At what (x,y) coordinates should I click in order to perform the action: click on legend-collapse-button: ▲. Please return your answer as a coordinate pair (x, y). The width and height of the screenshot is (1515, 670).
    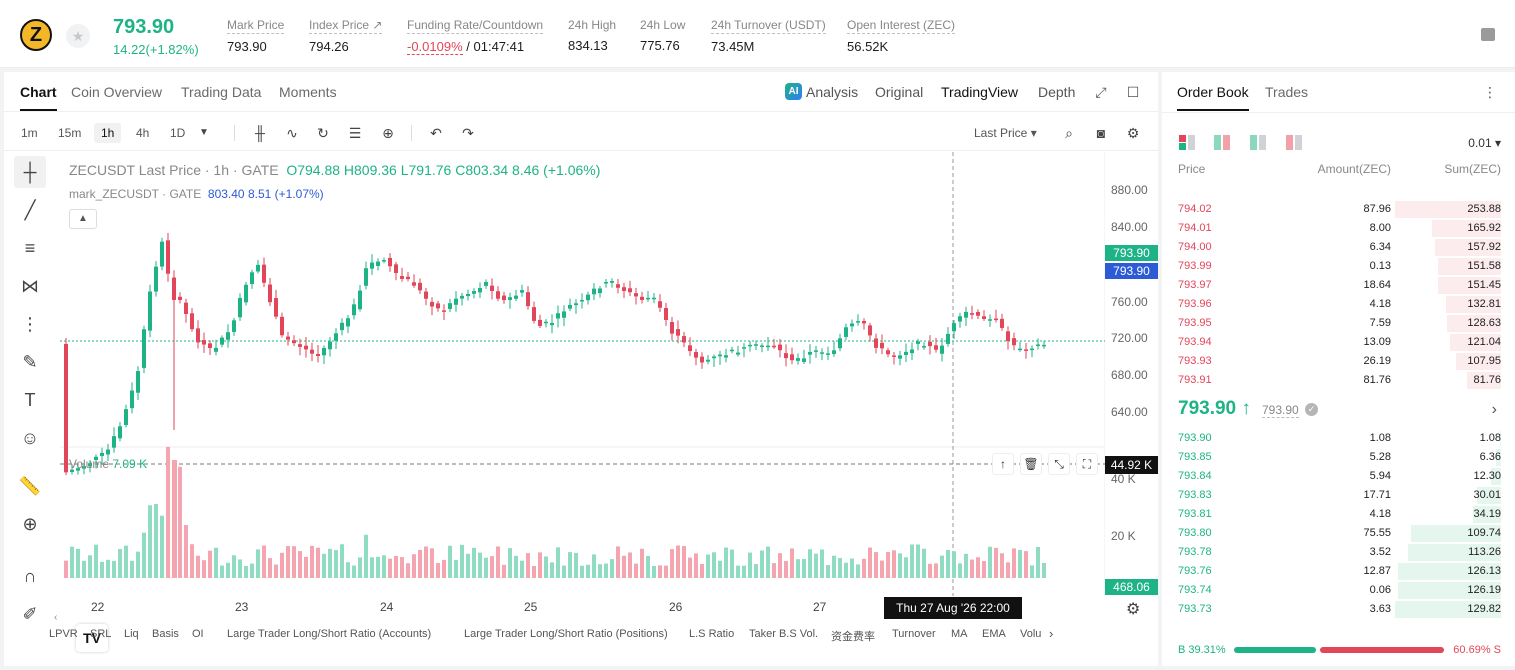
    Looking at the image, I should click on (83, 219).